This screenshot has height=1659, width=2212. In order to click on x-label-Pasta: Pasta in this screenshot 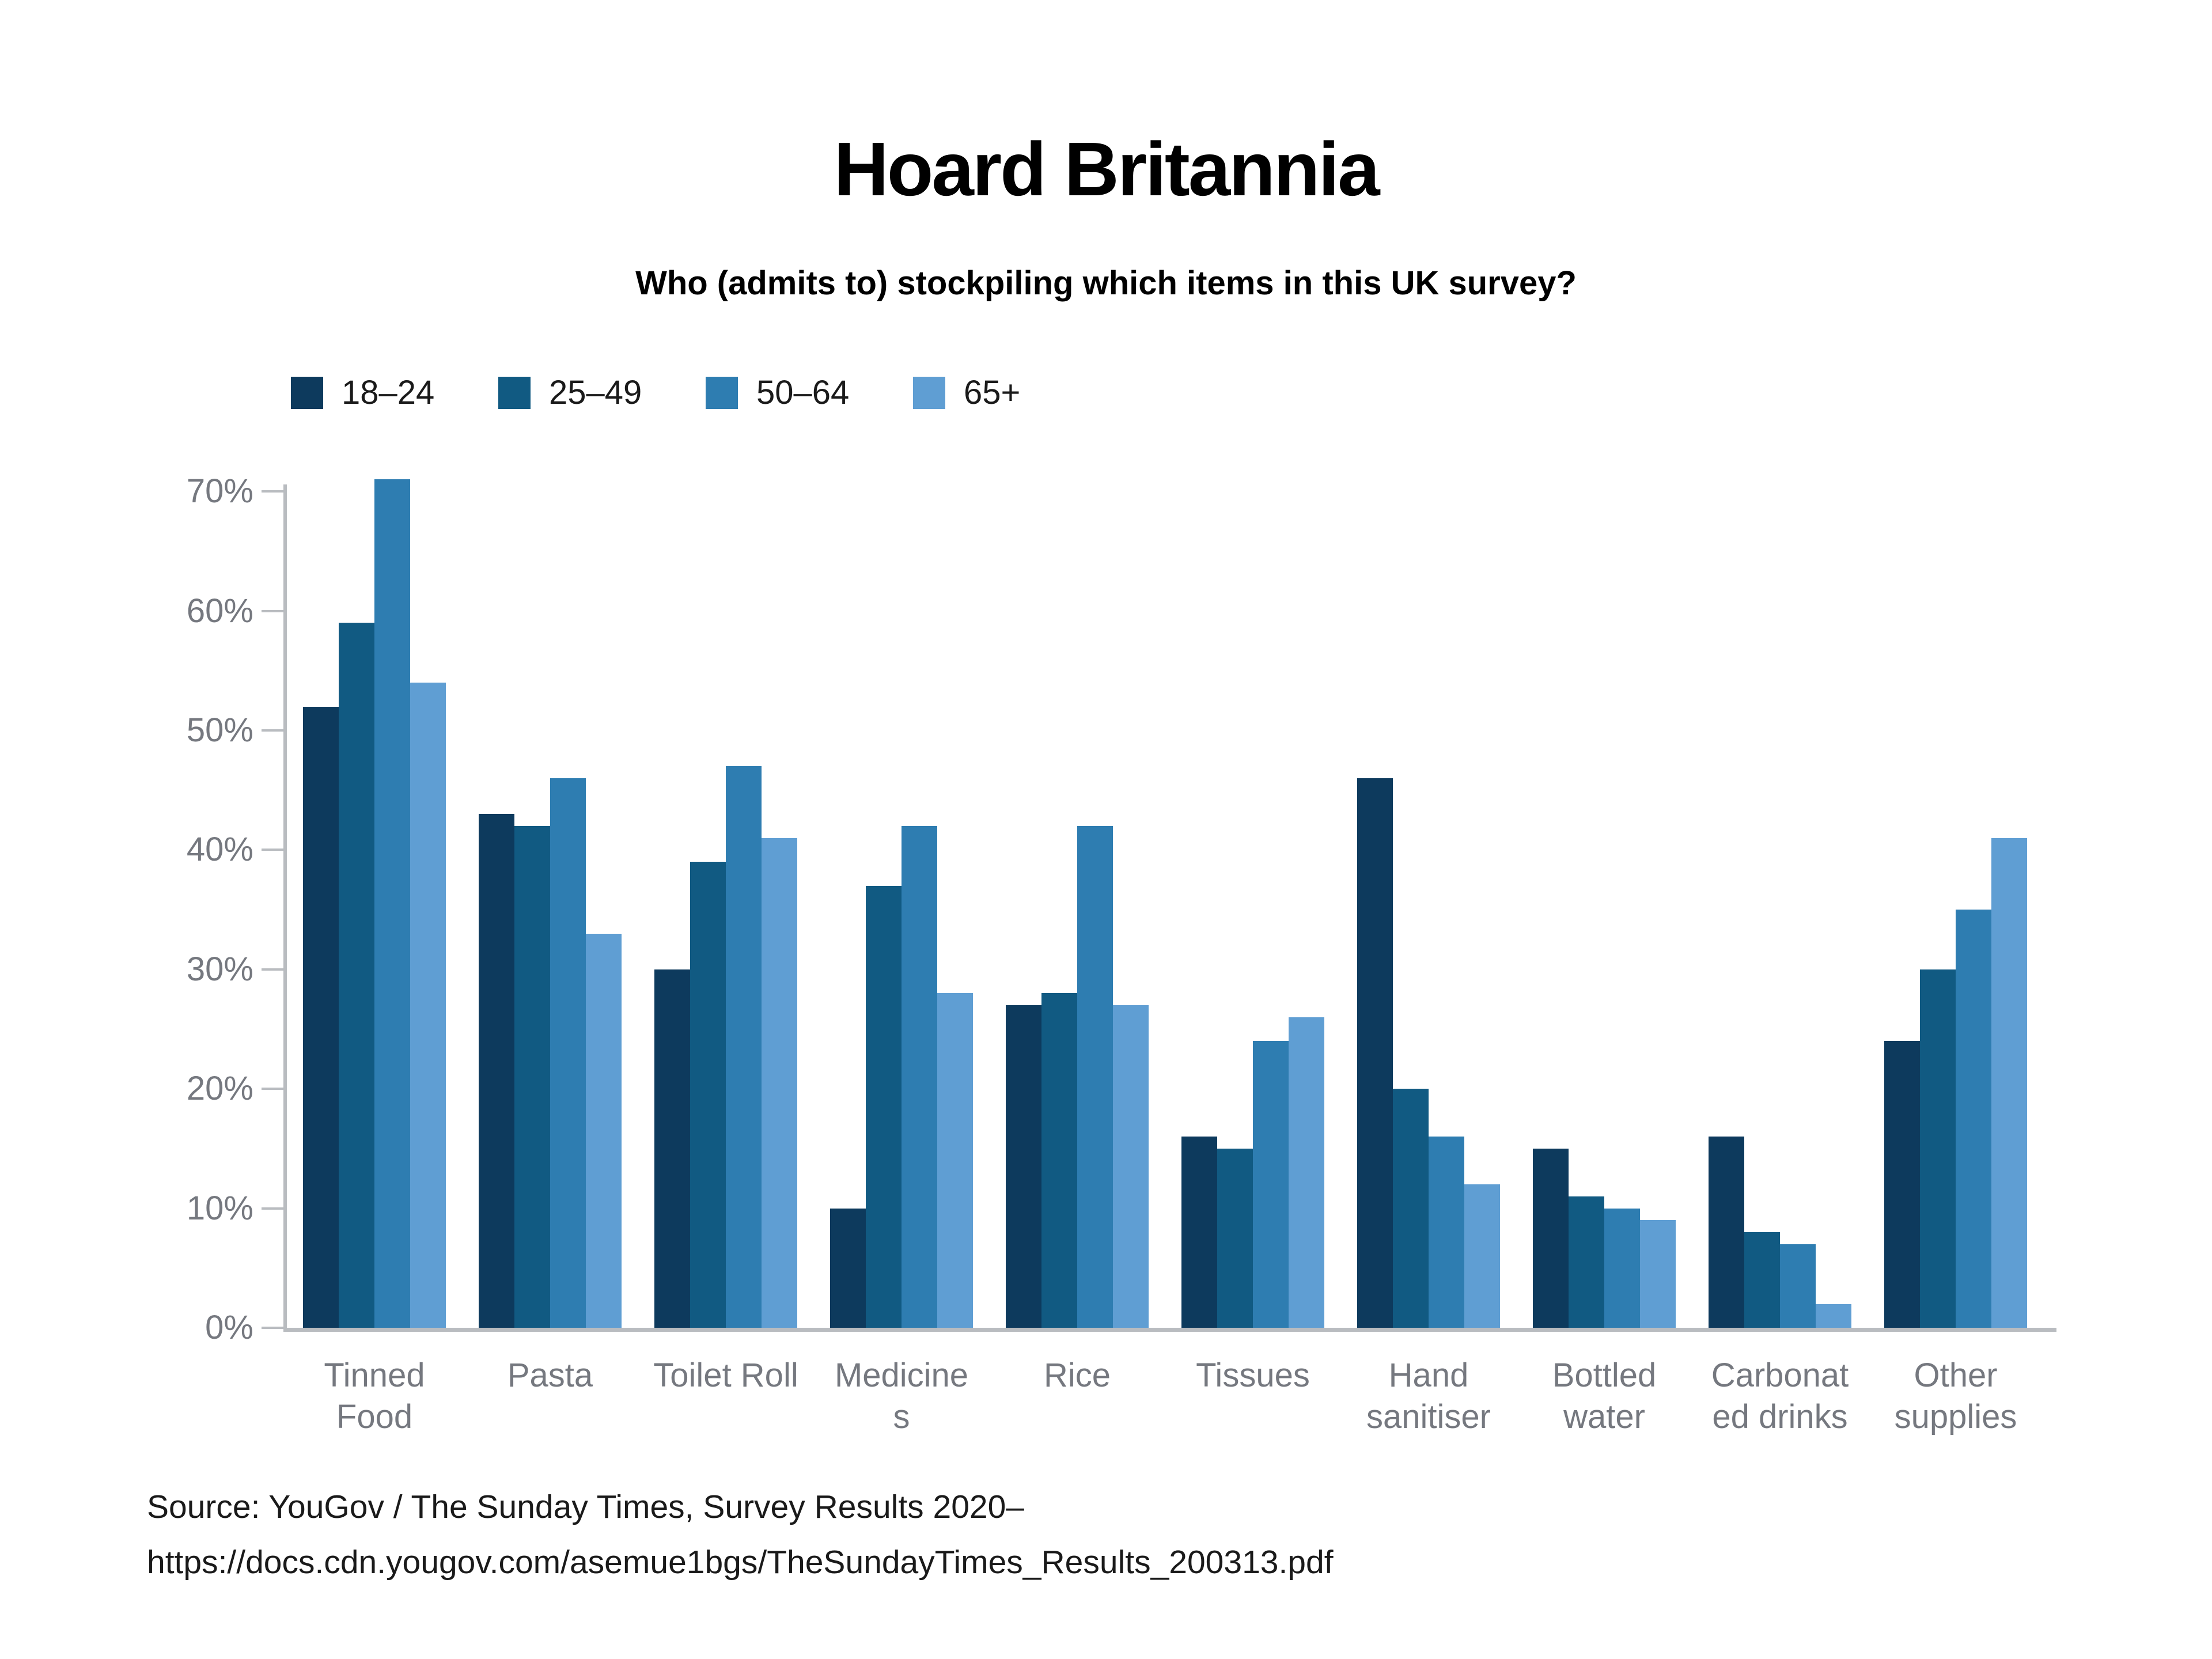, I will do `click(550, 1375)`.